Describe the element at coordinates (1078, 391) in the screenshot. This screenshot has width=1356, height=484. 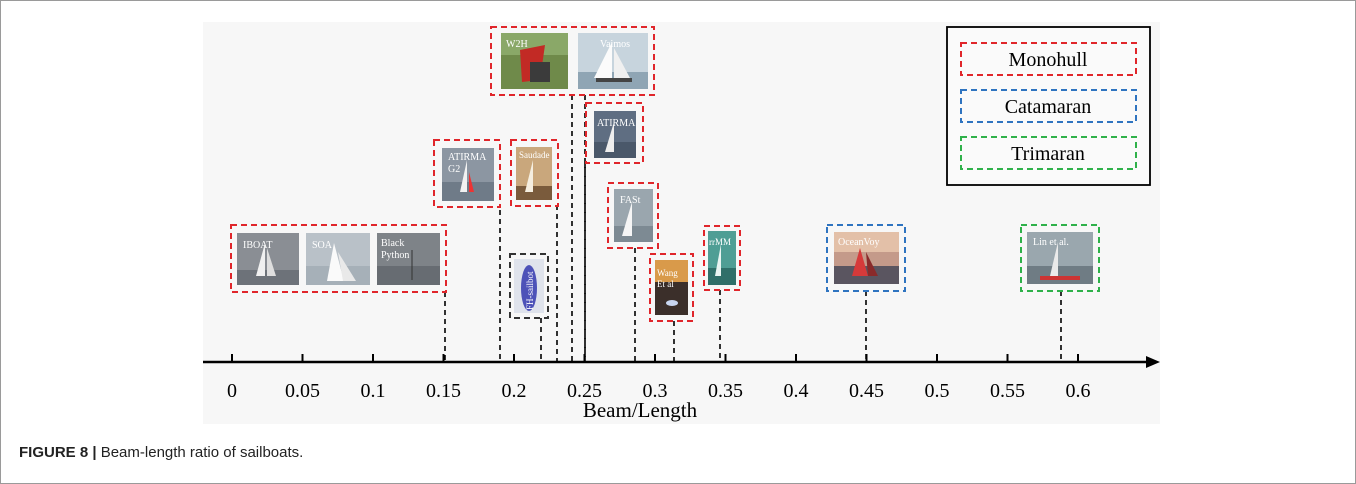
I see `tick-label: 0.6` at that location.